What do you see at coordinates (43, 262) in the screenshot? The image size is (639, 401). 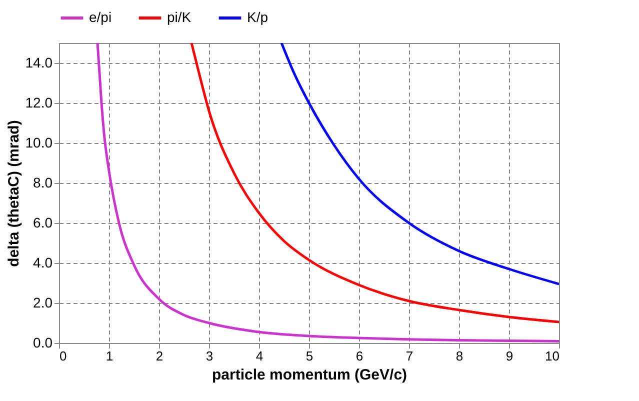 I see `y-tick-label: 4.0` at bounding box center [43, 262].